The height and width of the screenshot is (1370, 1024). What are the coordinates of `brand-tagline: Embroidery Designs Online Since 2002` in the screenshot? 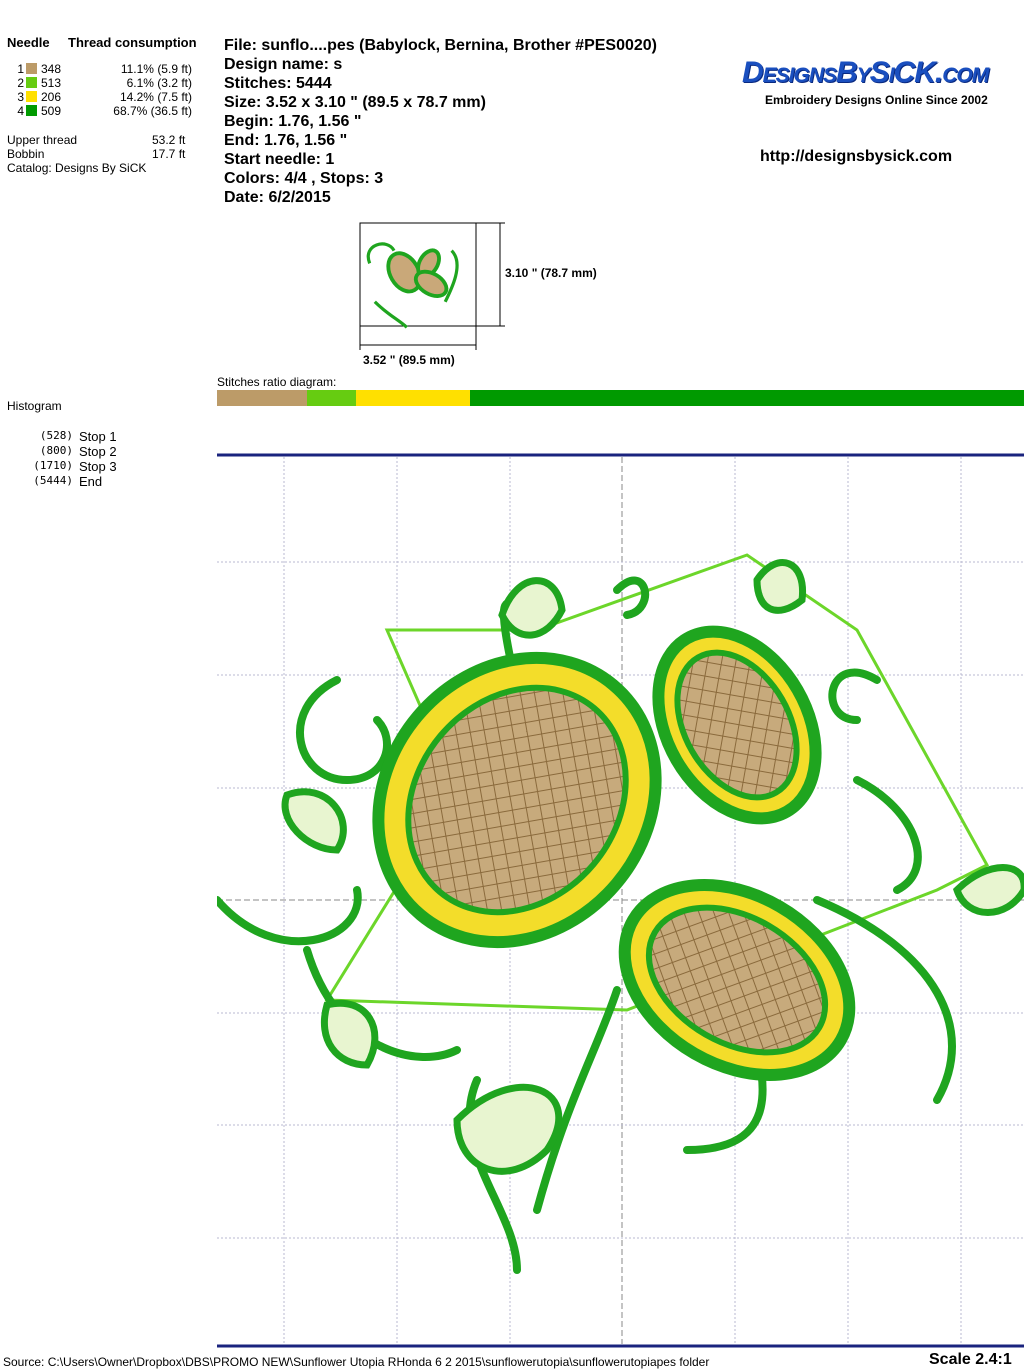 It's located at (876, 100).